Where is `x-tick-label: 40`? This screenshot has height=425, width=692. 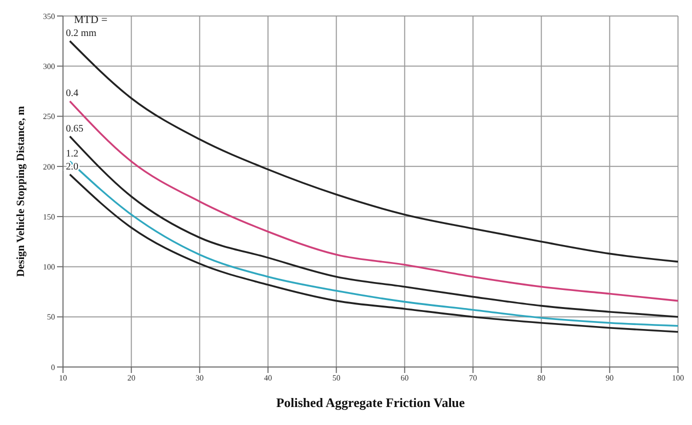
x-tick-label: 40 is located at coordinates (268, 378).